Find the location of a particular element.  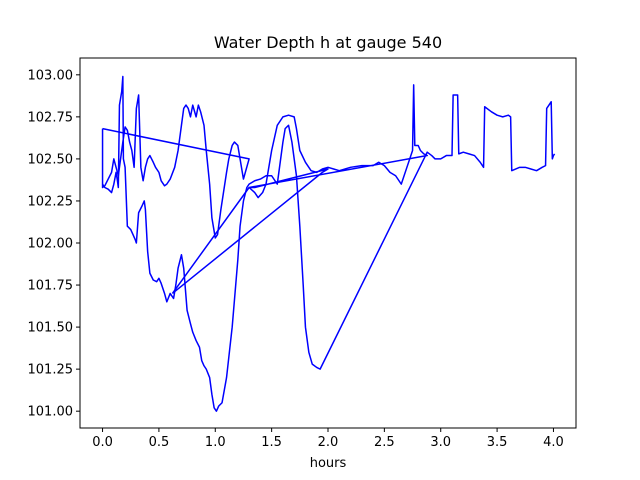

x-tick-label: 2.0 is located at coordinates (328, 442).